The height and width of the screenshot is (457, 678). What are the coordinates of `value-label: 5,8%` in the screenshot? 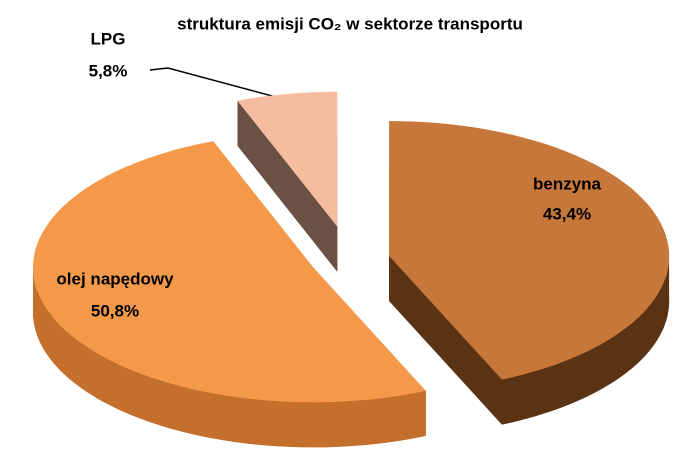 It's located at (108, 70).